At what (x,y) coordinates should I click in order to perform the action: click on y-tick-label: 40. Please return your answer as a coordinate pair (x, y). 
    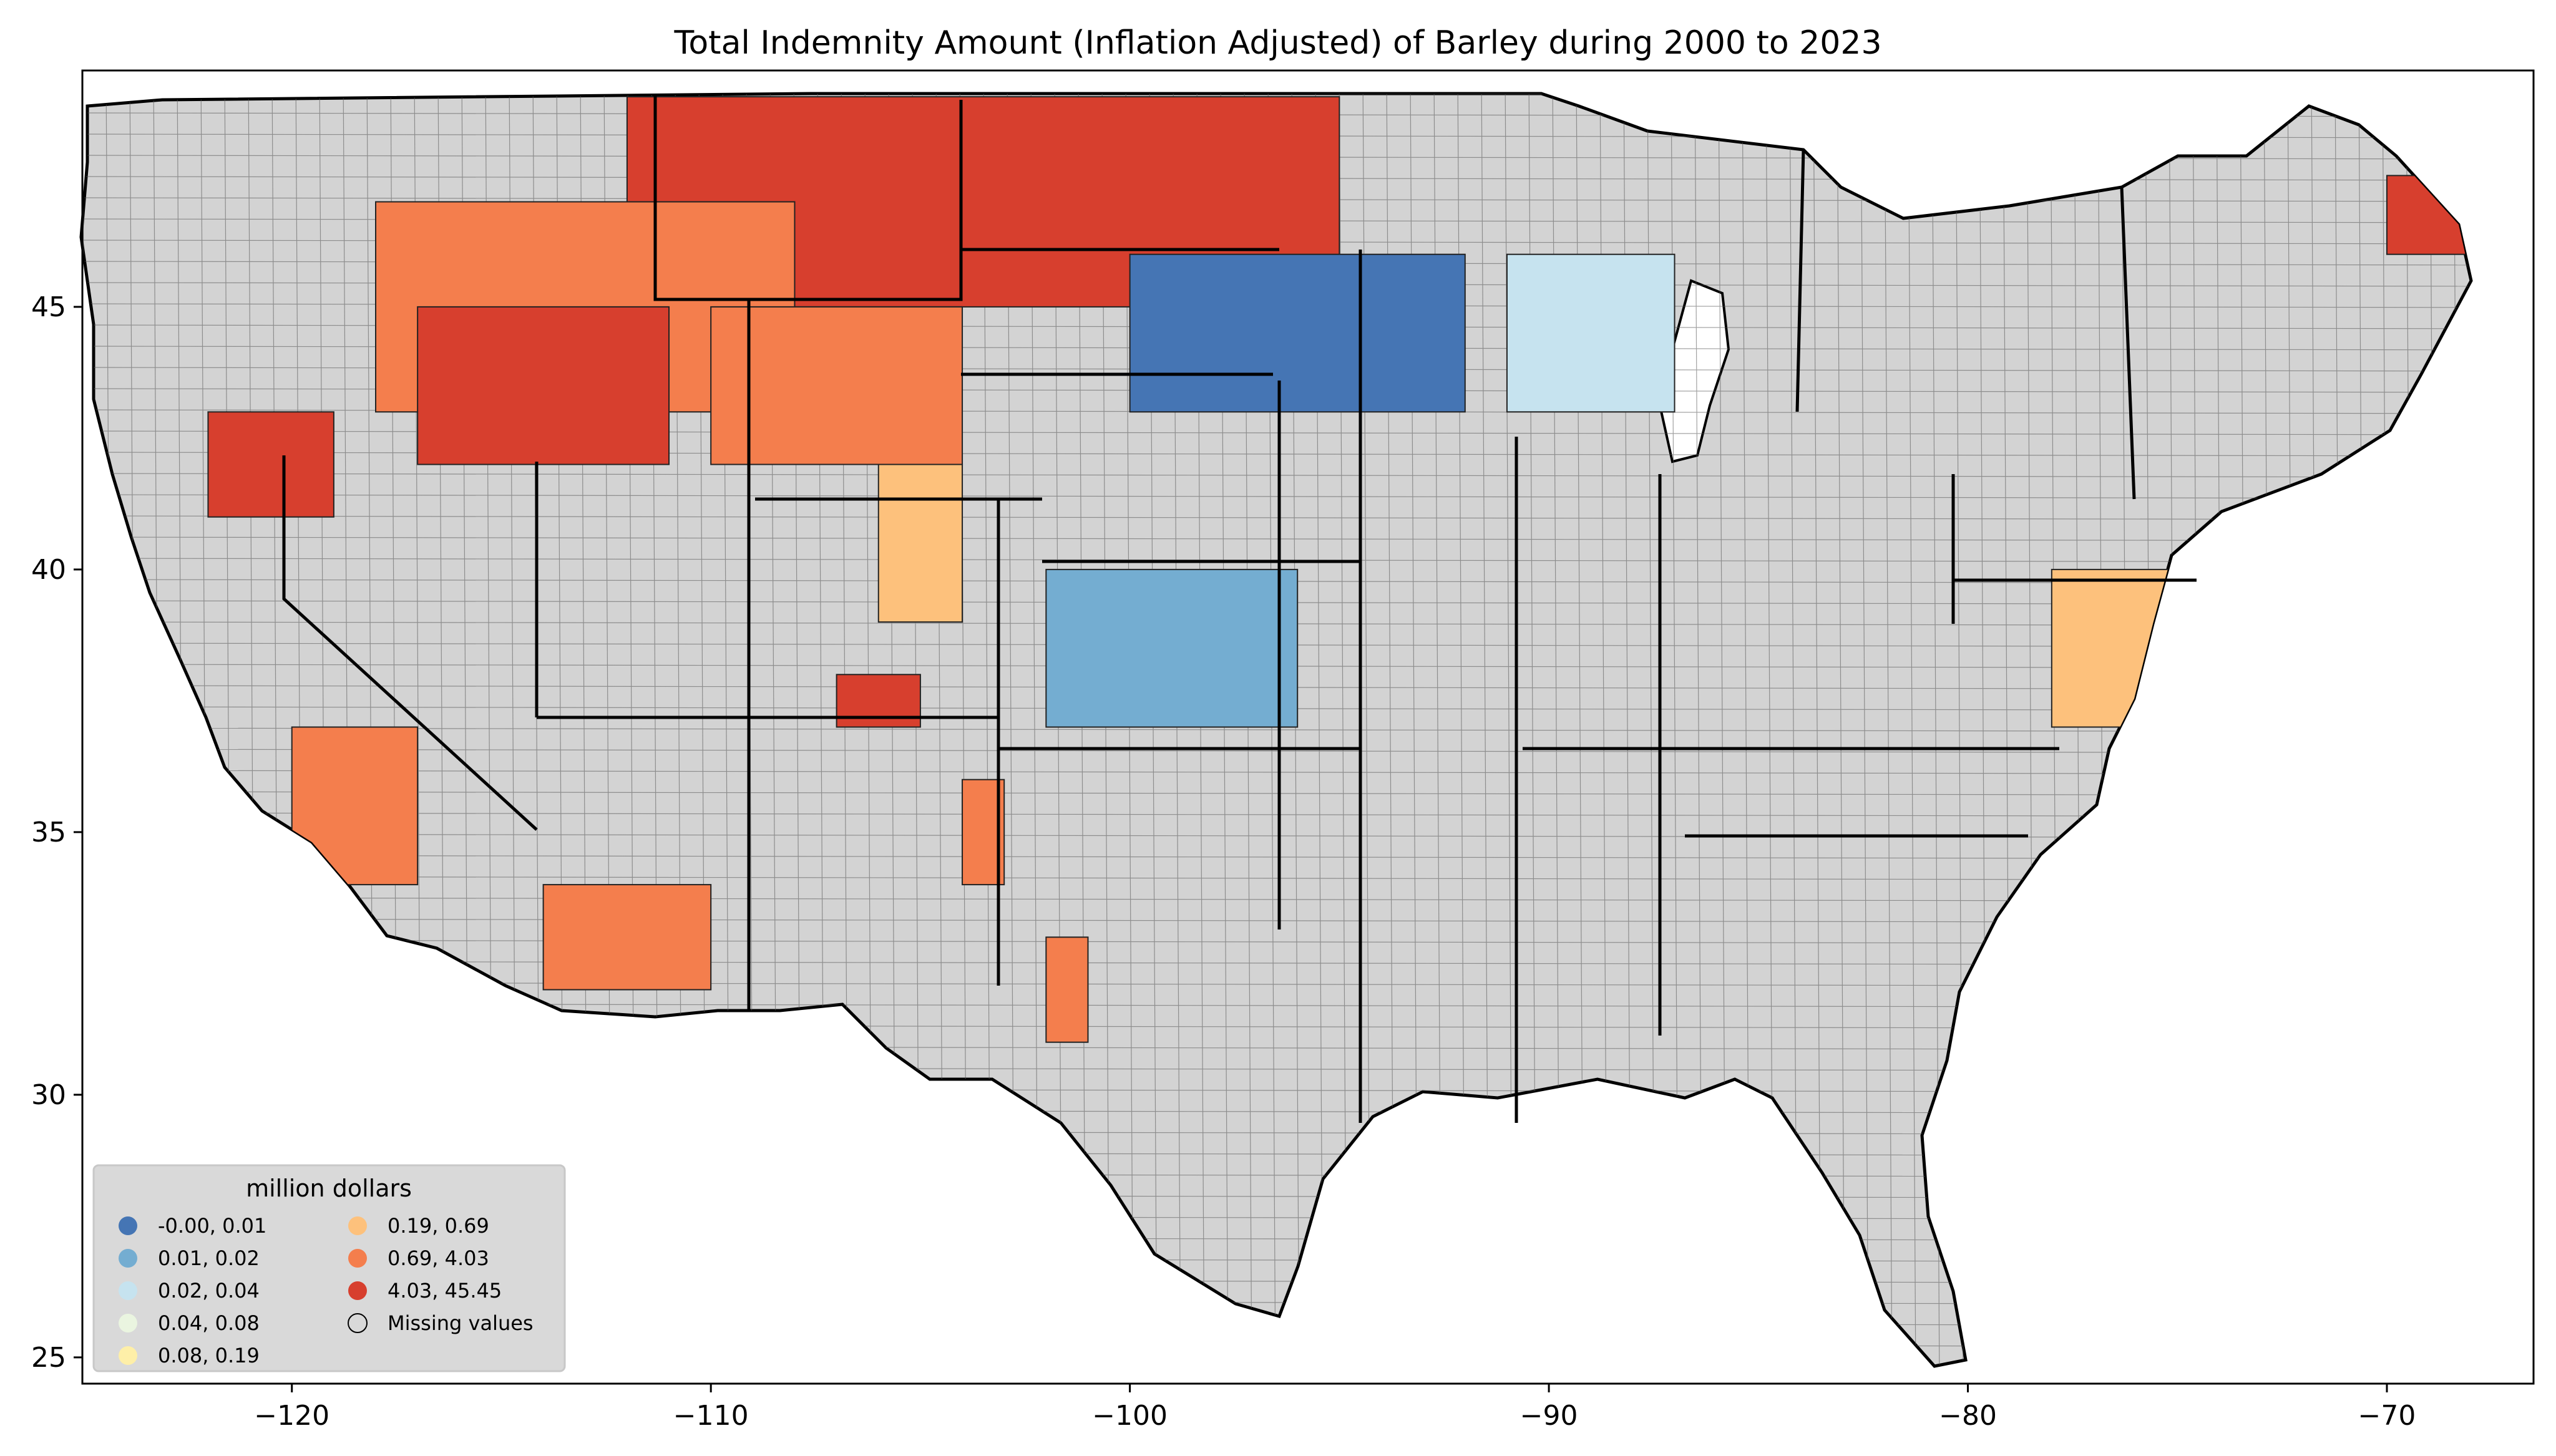
    Looking at the image, I should click on (48, 570).